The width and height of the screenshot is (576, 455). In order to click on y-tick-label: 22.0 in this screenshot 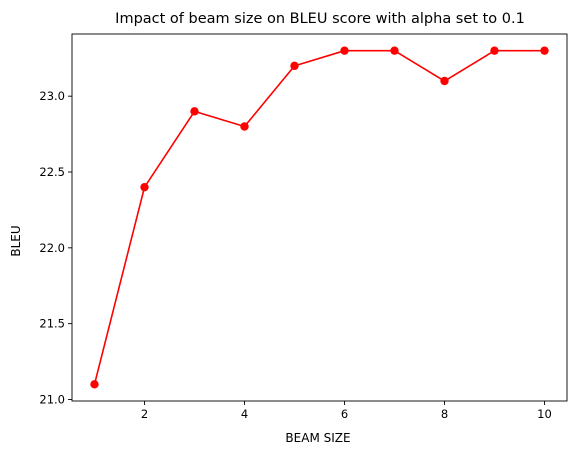, I will do `click(52, 248)`.